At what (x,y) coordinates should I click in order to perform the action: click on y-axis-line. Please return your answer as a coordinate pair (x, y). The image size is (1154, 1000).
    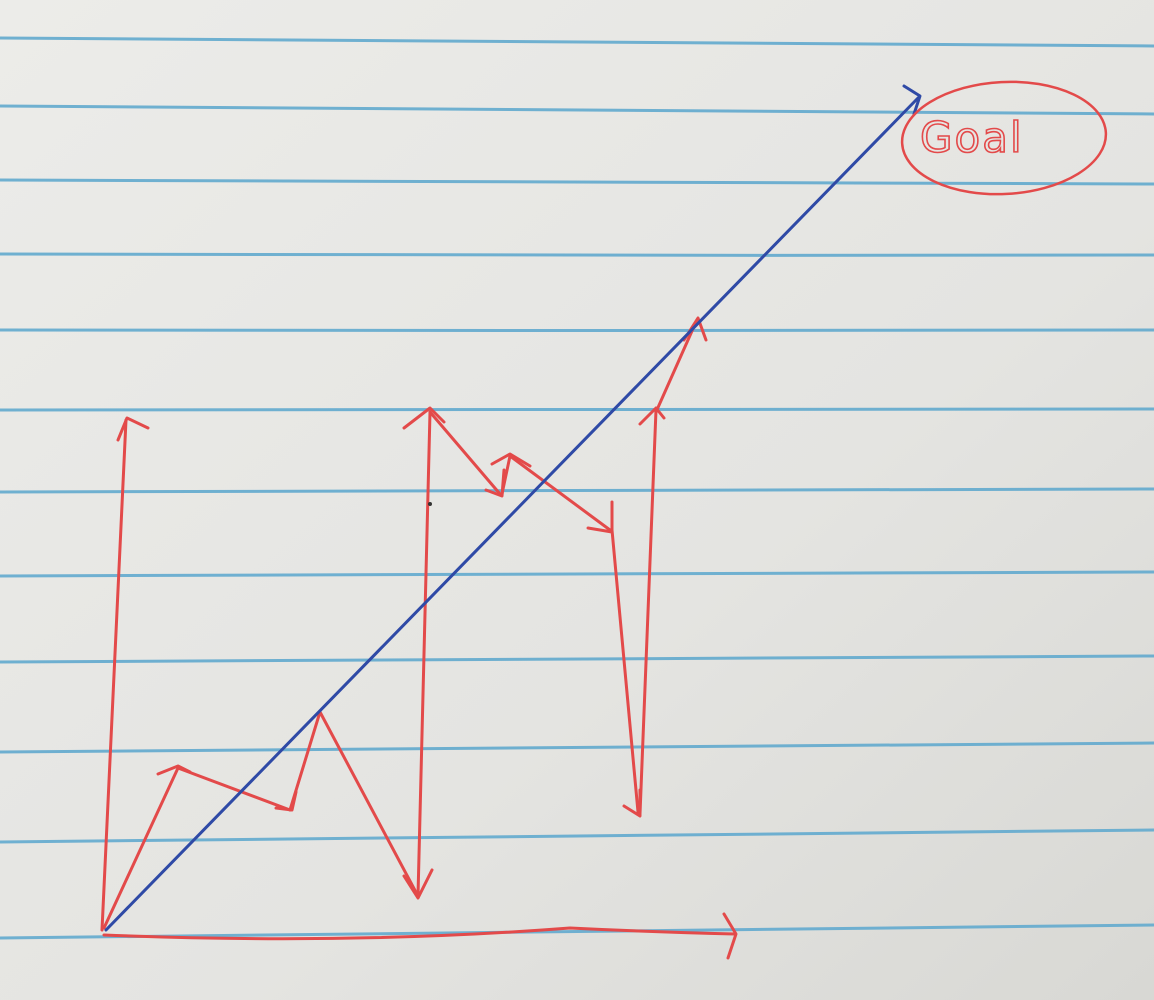
    Looking at the image, I should click on (114, 675).